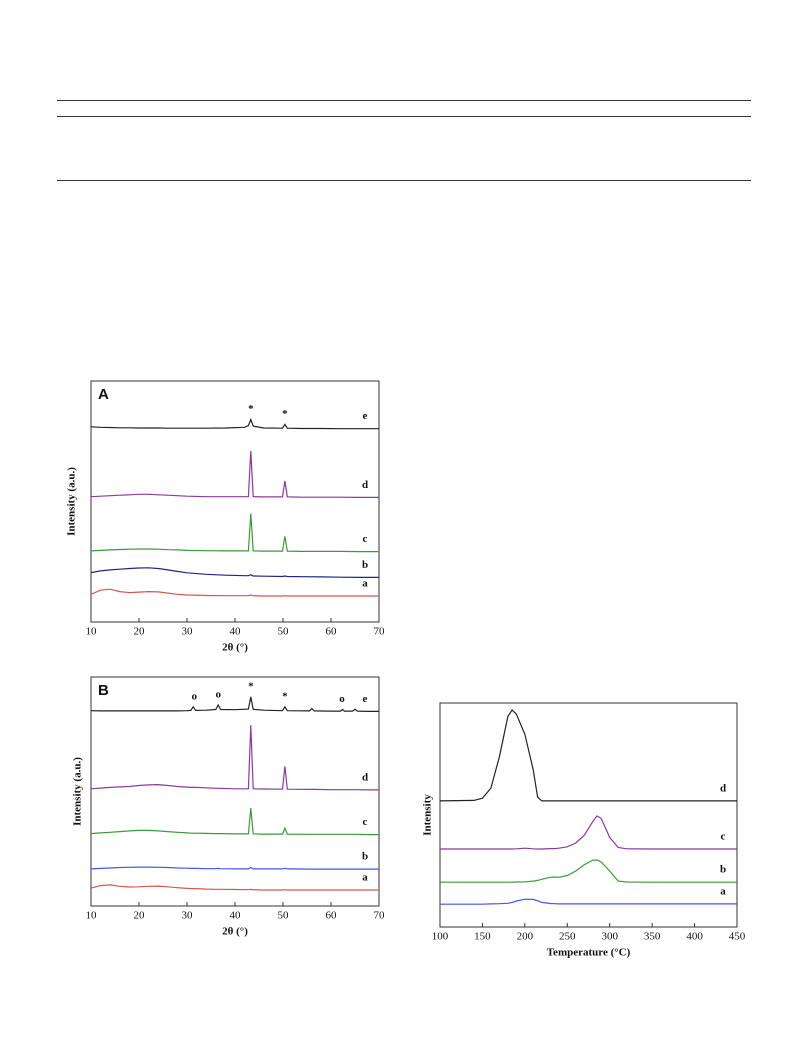 Image resolution: width=793 pixels, height=1057 pixels. Describe the element at coordinates (103, 394) in the screenshot. I see `panel-label: A` at that location.